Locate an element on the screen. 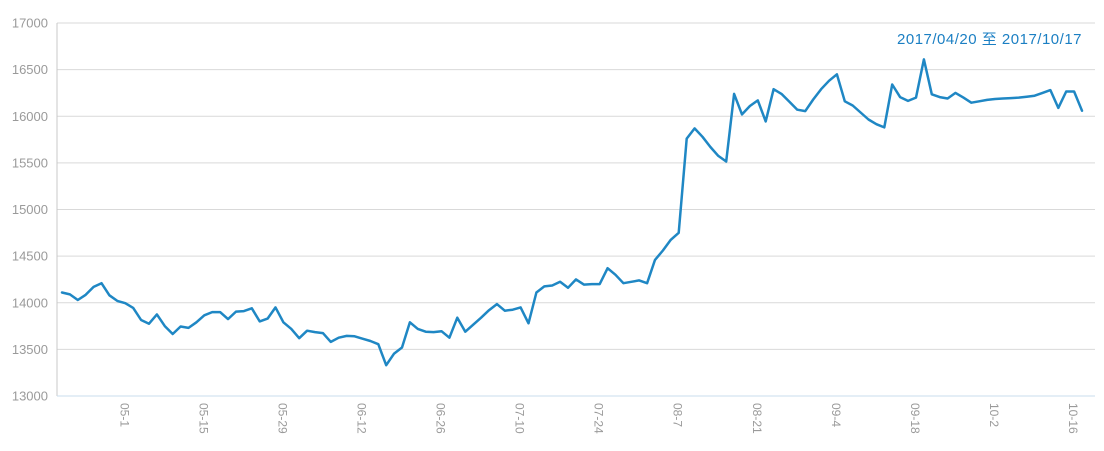  x-axis-label: 08-21 is located at coordinates (757, 418).